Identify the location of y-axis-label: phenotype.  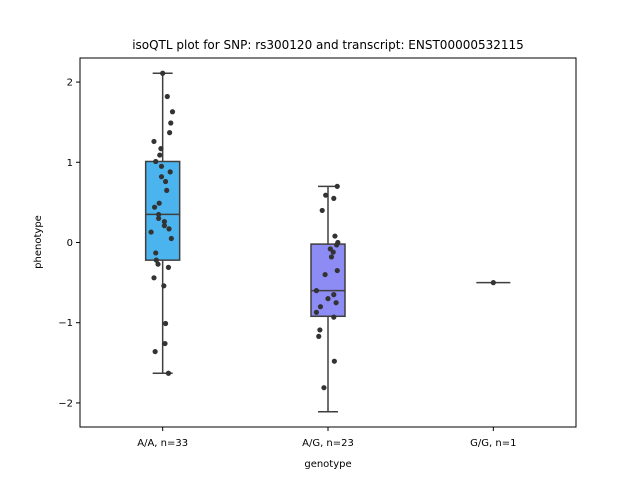
(38, 242).